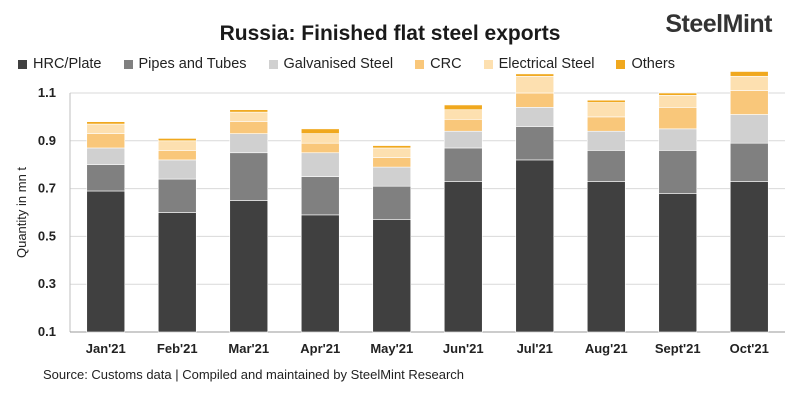 The height and width of the screenshot is (400, 800). I want to click on legend-item: Pipes and Tubes, so click(185, 64).